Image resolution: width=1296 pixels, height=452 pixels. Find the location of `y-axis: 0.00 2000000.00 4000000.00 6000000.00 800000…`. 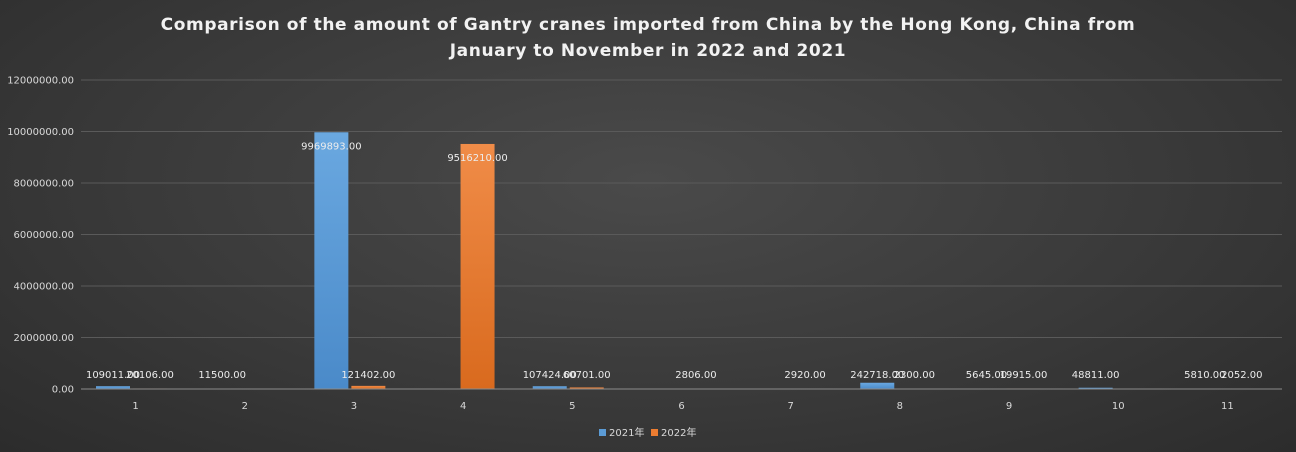

y-axis: 0.00 2000000.00 4000000.00 6000000.00 800000… is located at coordinates (40, 236).